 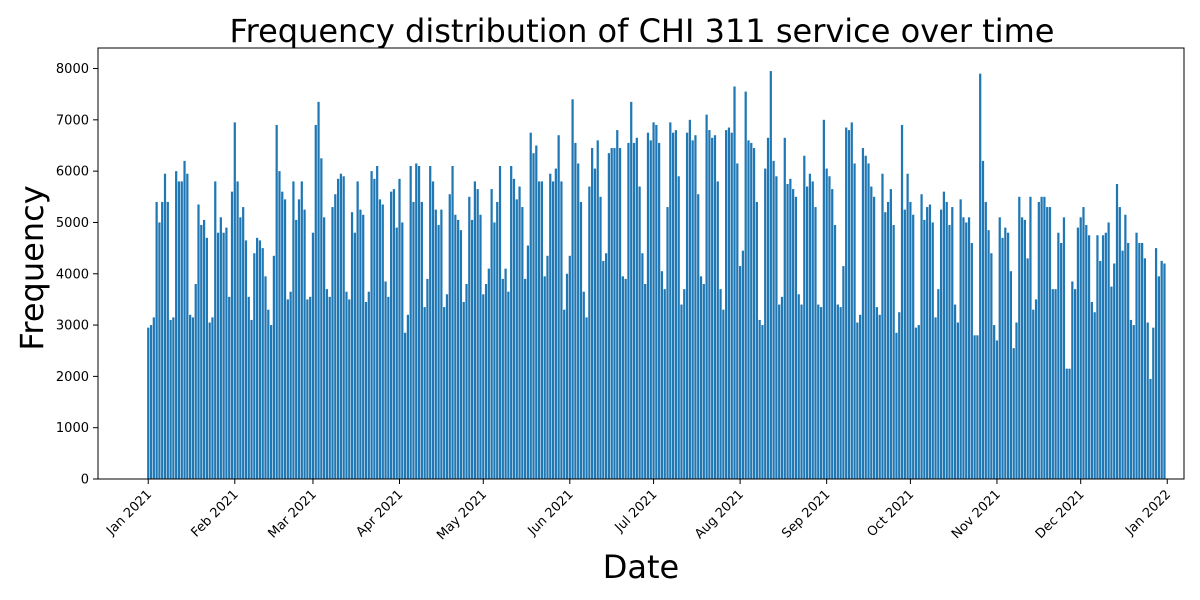 I want to click on y-tick-label: 1000, so click(x=72, y=428).